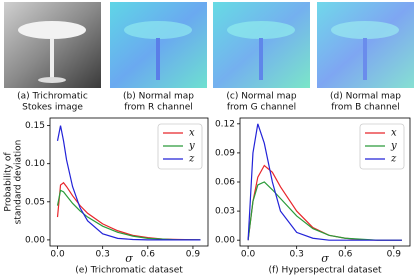  I want to click on y-tick-label: 0.09, so click(225, 153).